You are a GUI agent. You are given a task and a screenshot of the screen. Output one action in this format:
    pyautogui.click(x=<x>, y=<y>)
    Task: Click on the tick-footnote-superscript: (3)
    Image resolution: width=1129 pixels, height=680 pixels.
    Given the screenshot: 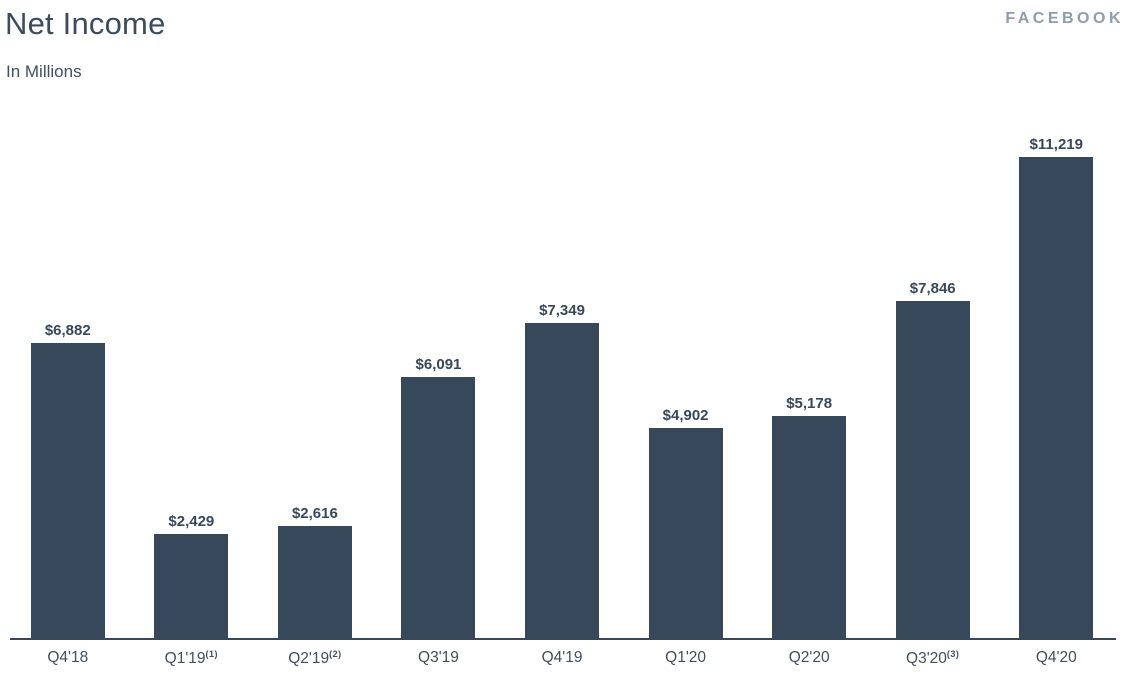 What is the action you would take?
    pyautogui.click(x=953, y=654)
    